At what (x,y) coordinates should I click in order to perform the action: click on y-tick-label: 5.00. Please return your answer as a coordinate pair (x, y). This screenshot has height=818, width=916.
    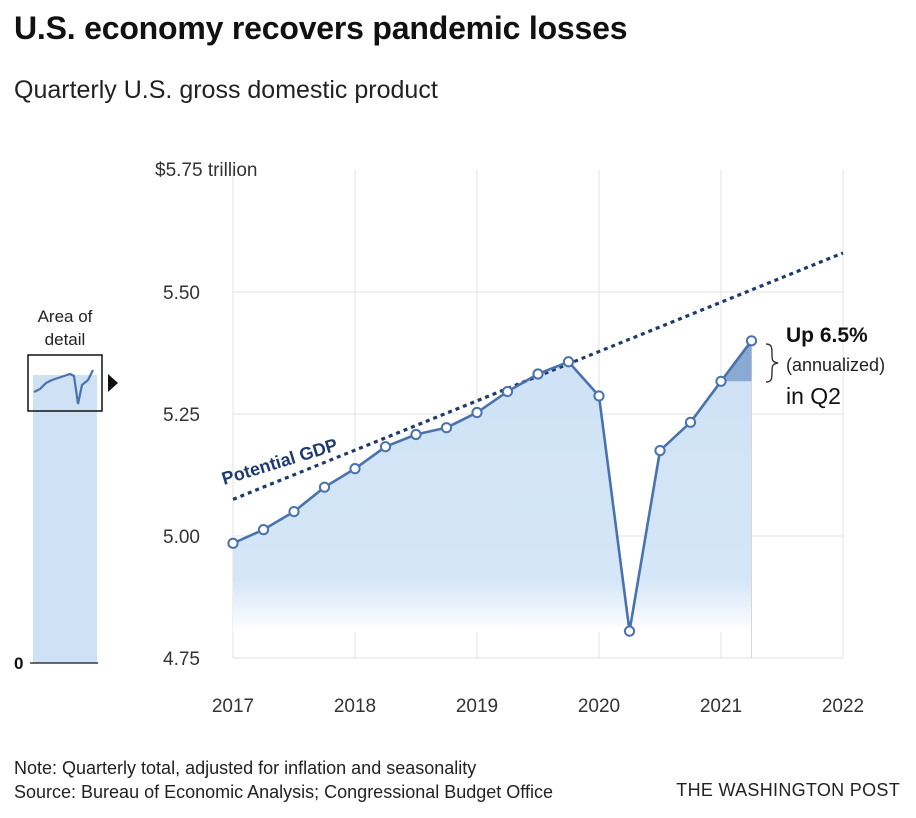
    Looking at the image, I should click on (181, 537).